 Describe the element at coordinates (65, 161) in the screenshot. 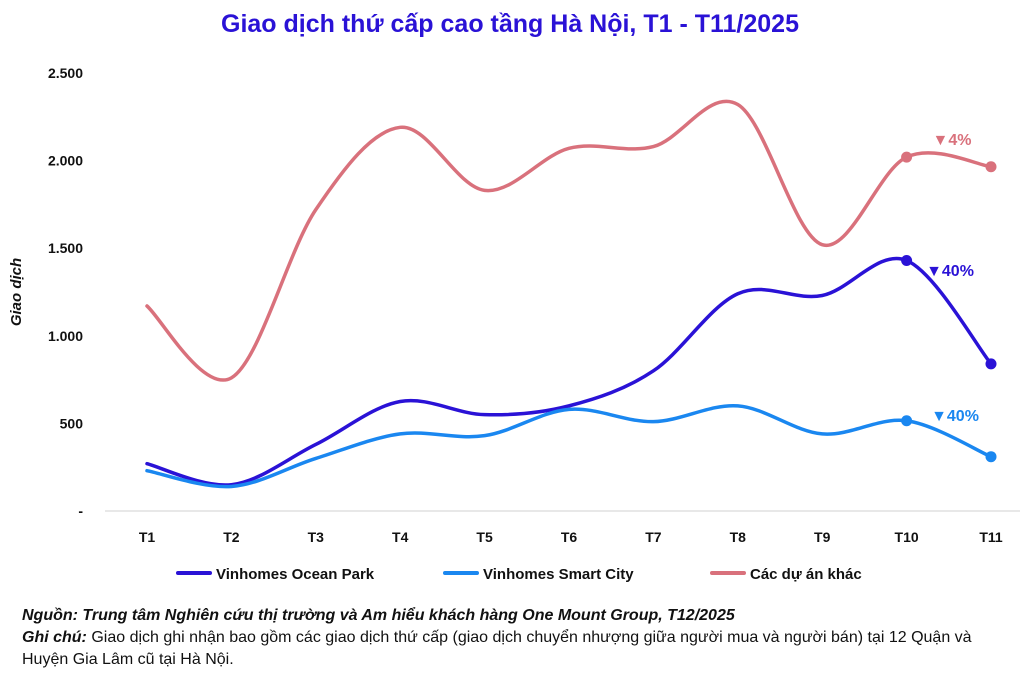

I see `y-tick-label: 2.000` at that location.